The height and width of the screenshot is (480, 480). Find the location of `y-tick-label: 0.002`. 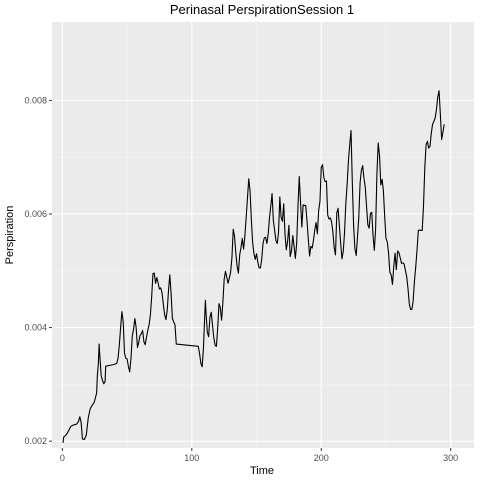

y-tick-label: 0.002 is located at coordinates (35, 441).